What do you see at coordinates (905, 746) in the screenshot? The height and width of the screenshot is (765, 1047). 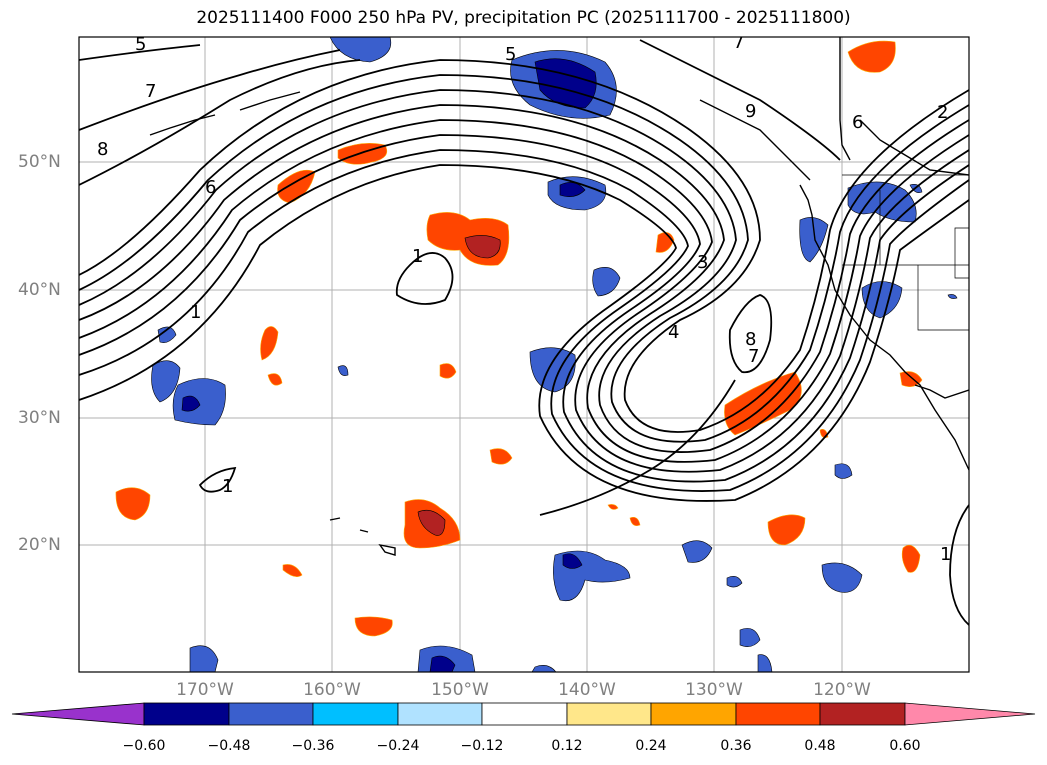 I see `colorbar-tick-label: 0.60` at bounding box center [905, 746].